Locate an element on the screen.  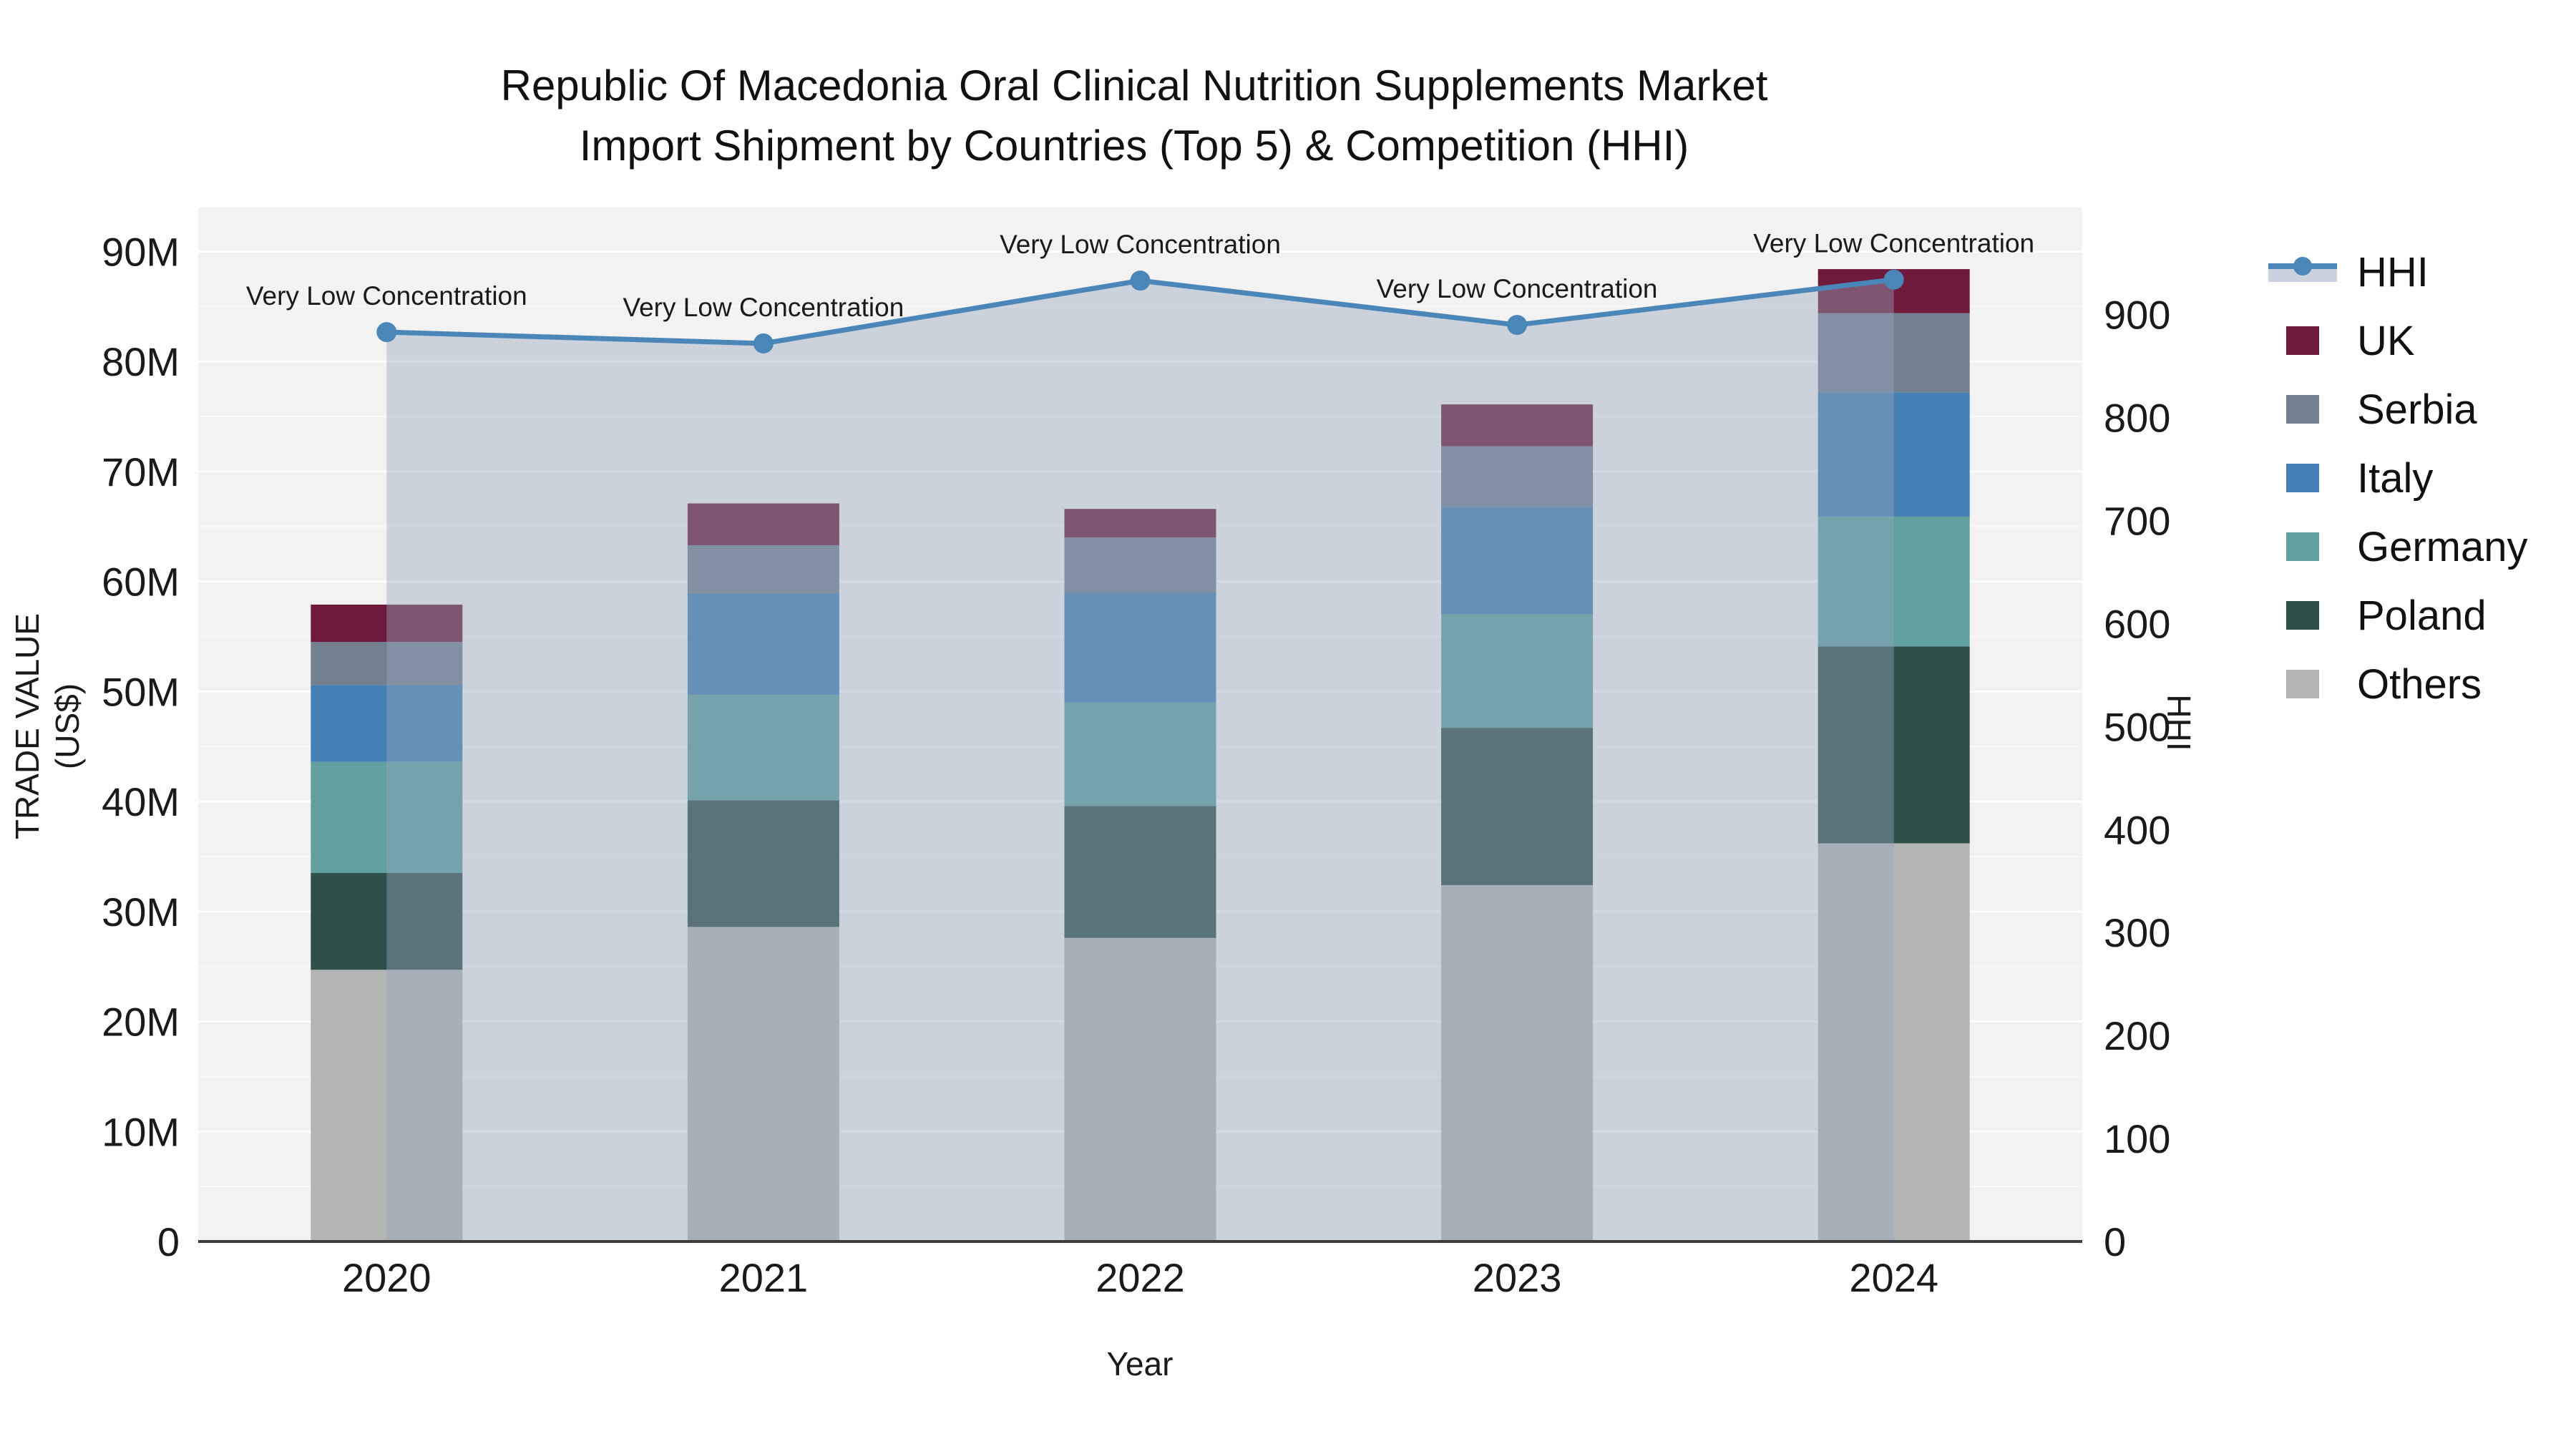
legend-swatch-italy is located at coordinates (2302, 478).